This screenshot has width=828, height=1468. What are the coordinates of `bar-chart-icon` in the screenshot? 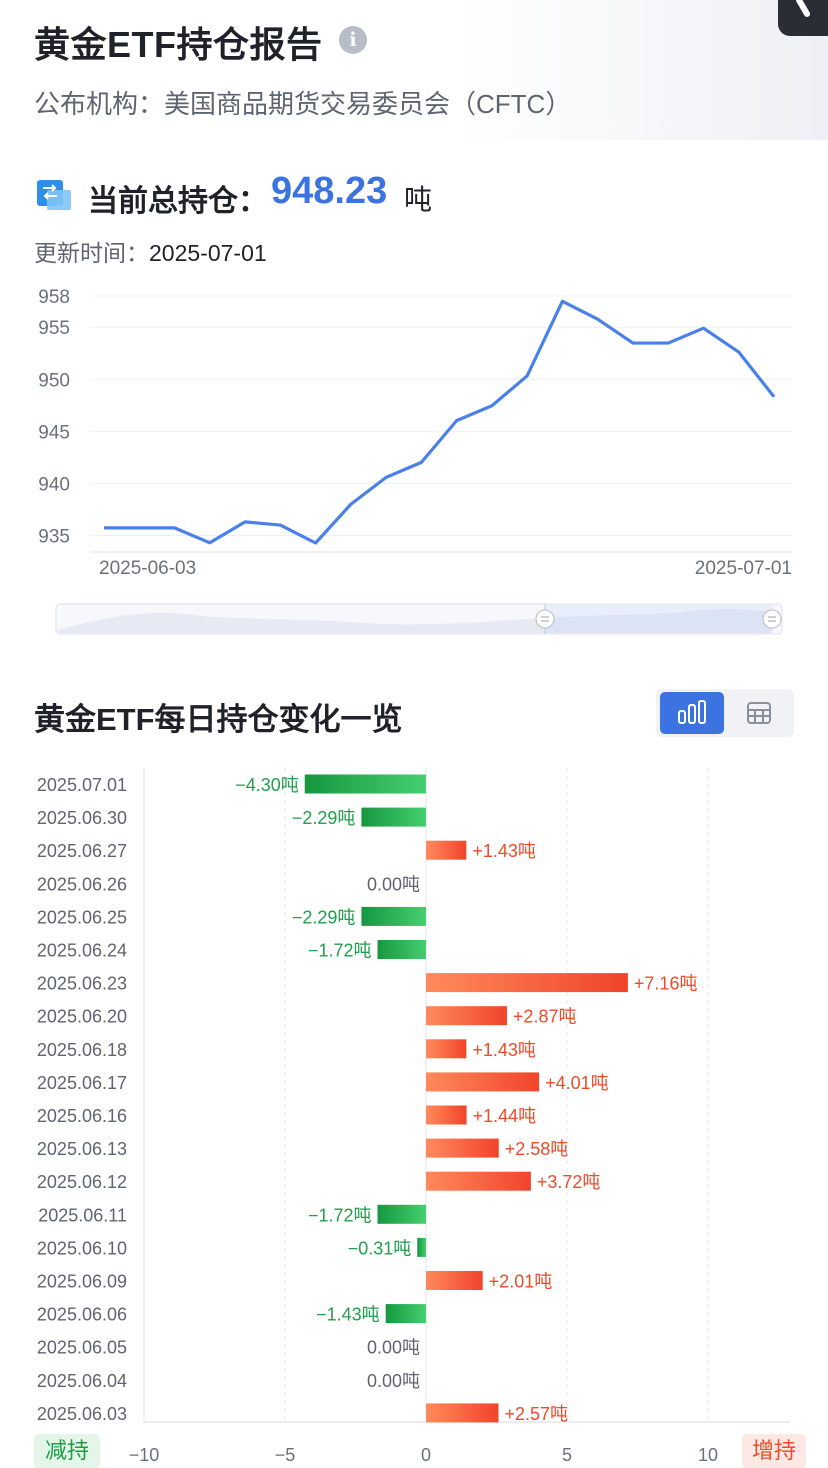 It's located at (692, 712).